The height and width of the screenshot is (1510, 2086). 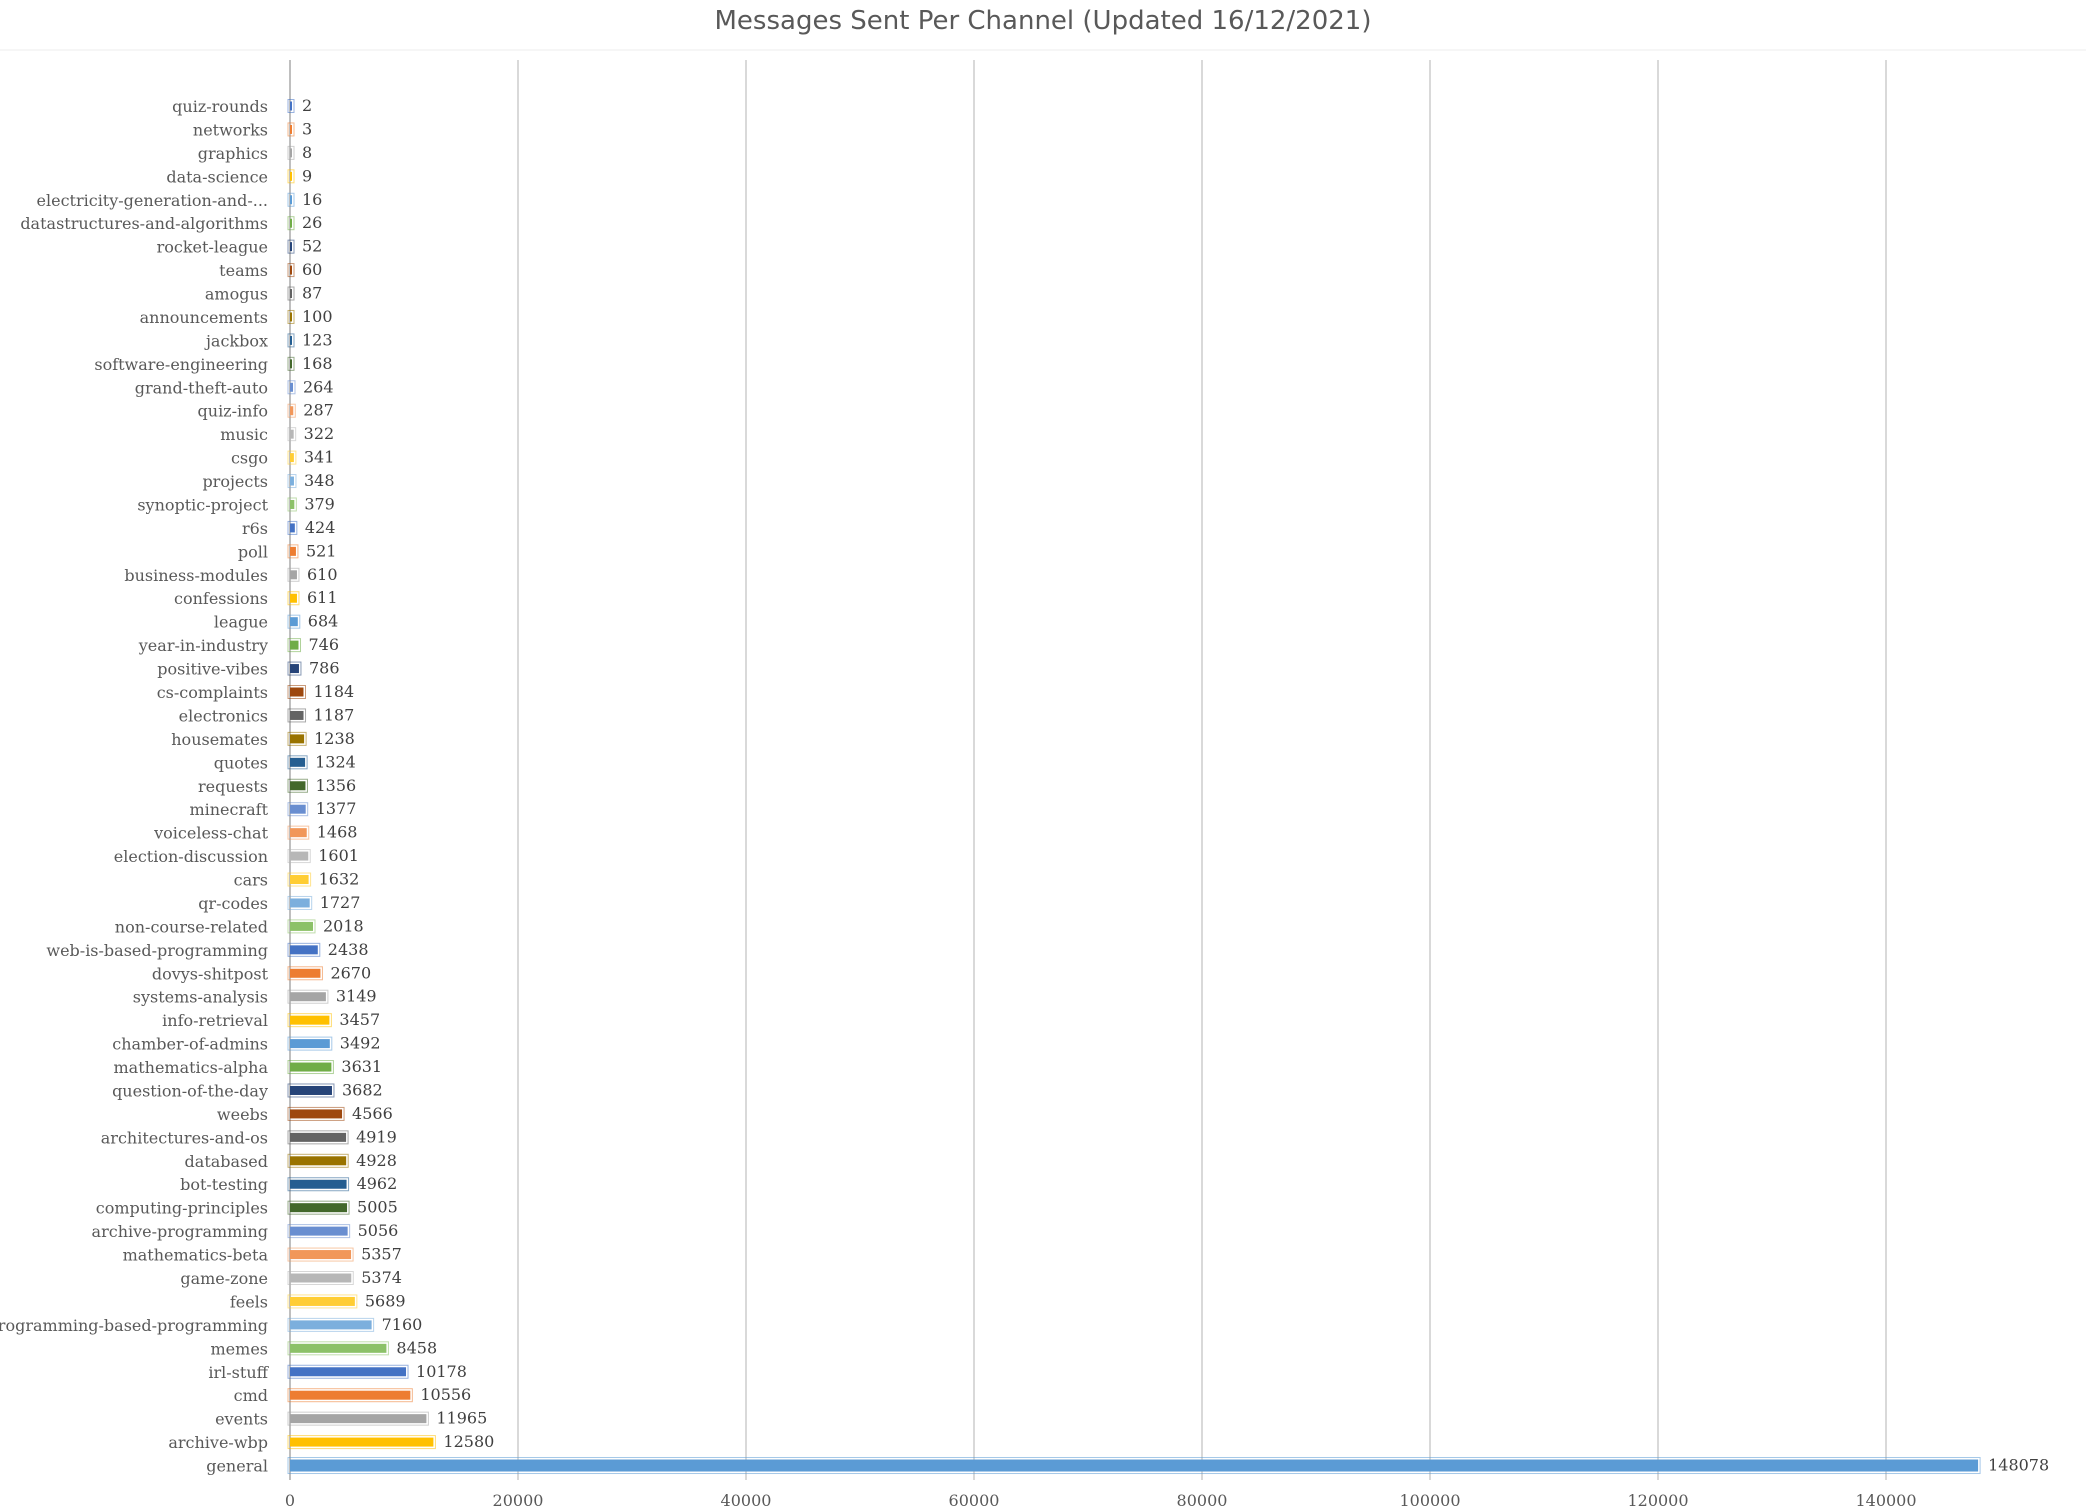 I want to click on category-label: question-of-the-day, so click(x=190, y=1090).